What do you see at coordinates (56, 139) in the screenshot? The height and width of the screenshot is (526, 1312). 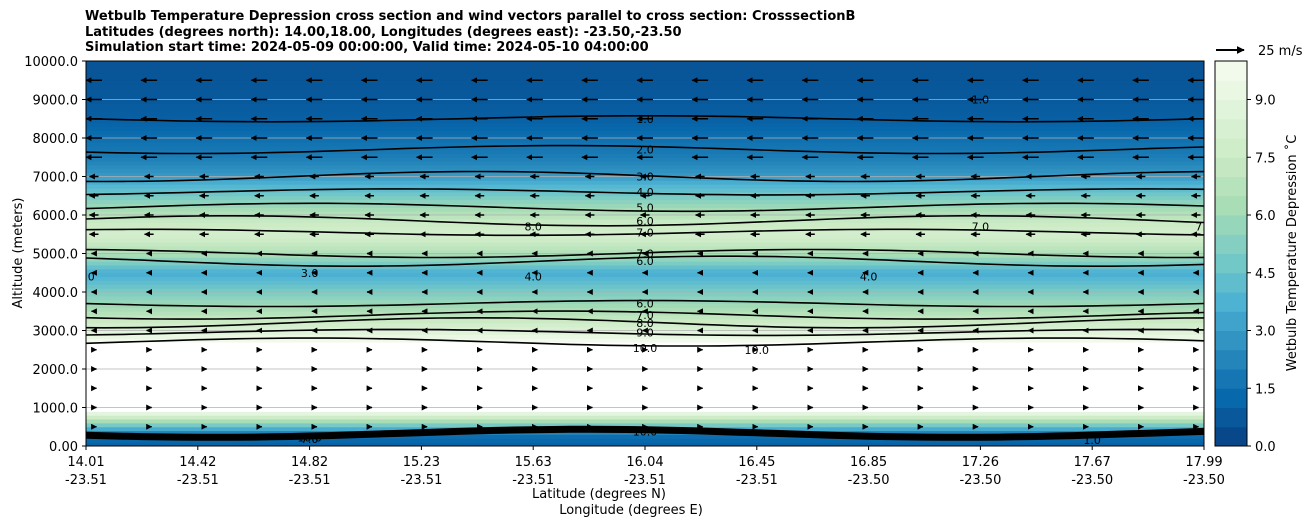 I see `y-tick-label: 8000.0` at bounding box center [56, 139].